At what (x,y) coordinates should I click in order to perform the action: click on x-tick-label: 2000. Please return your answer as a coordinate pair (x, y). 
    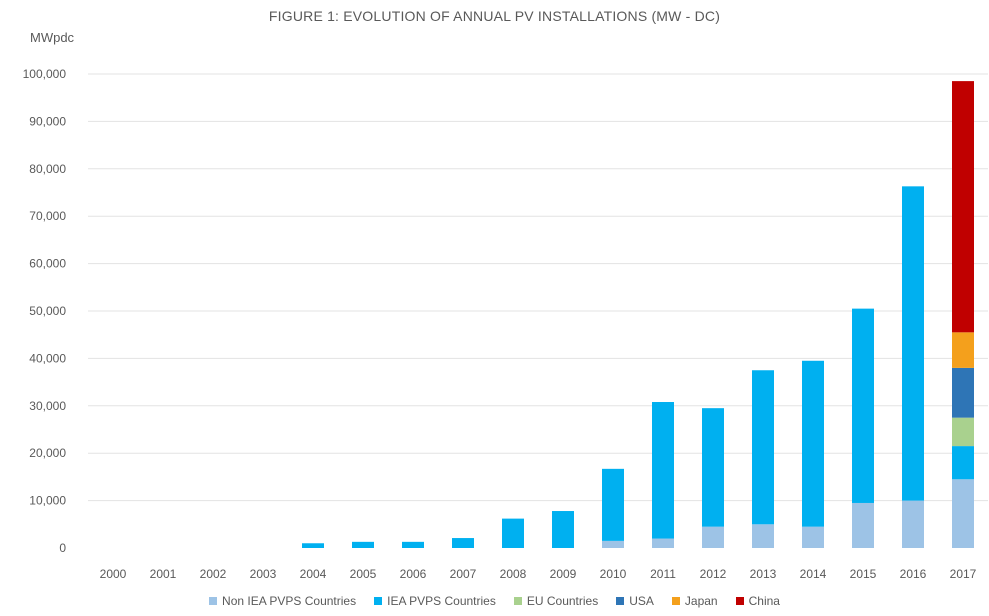
    Looking at the image, I should click on (113, 574).